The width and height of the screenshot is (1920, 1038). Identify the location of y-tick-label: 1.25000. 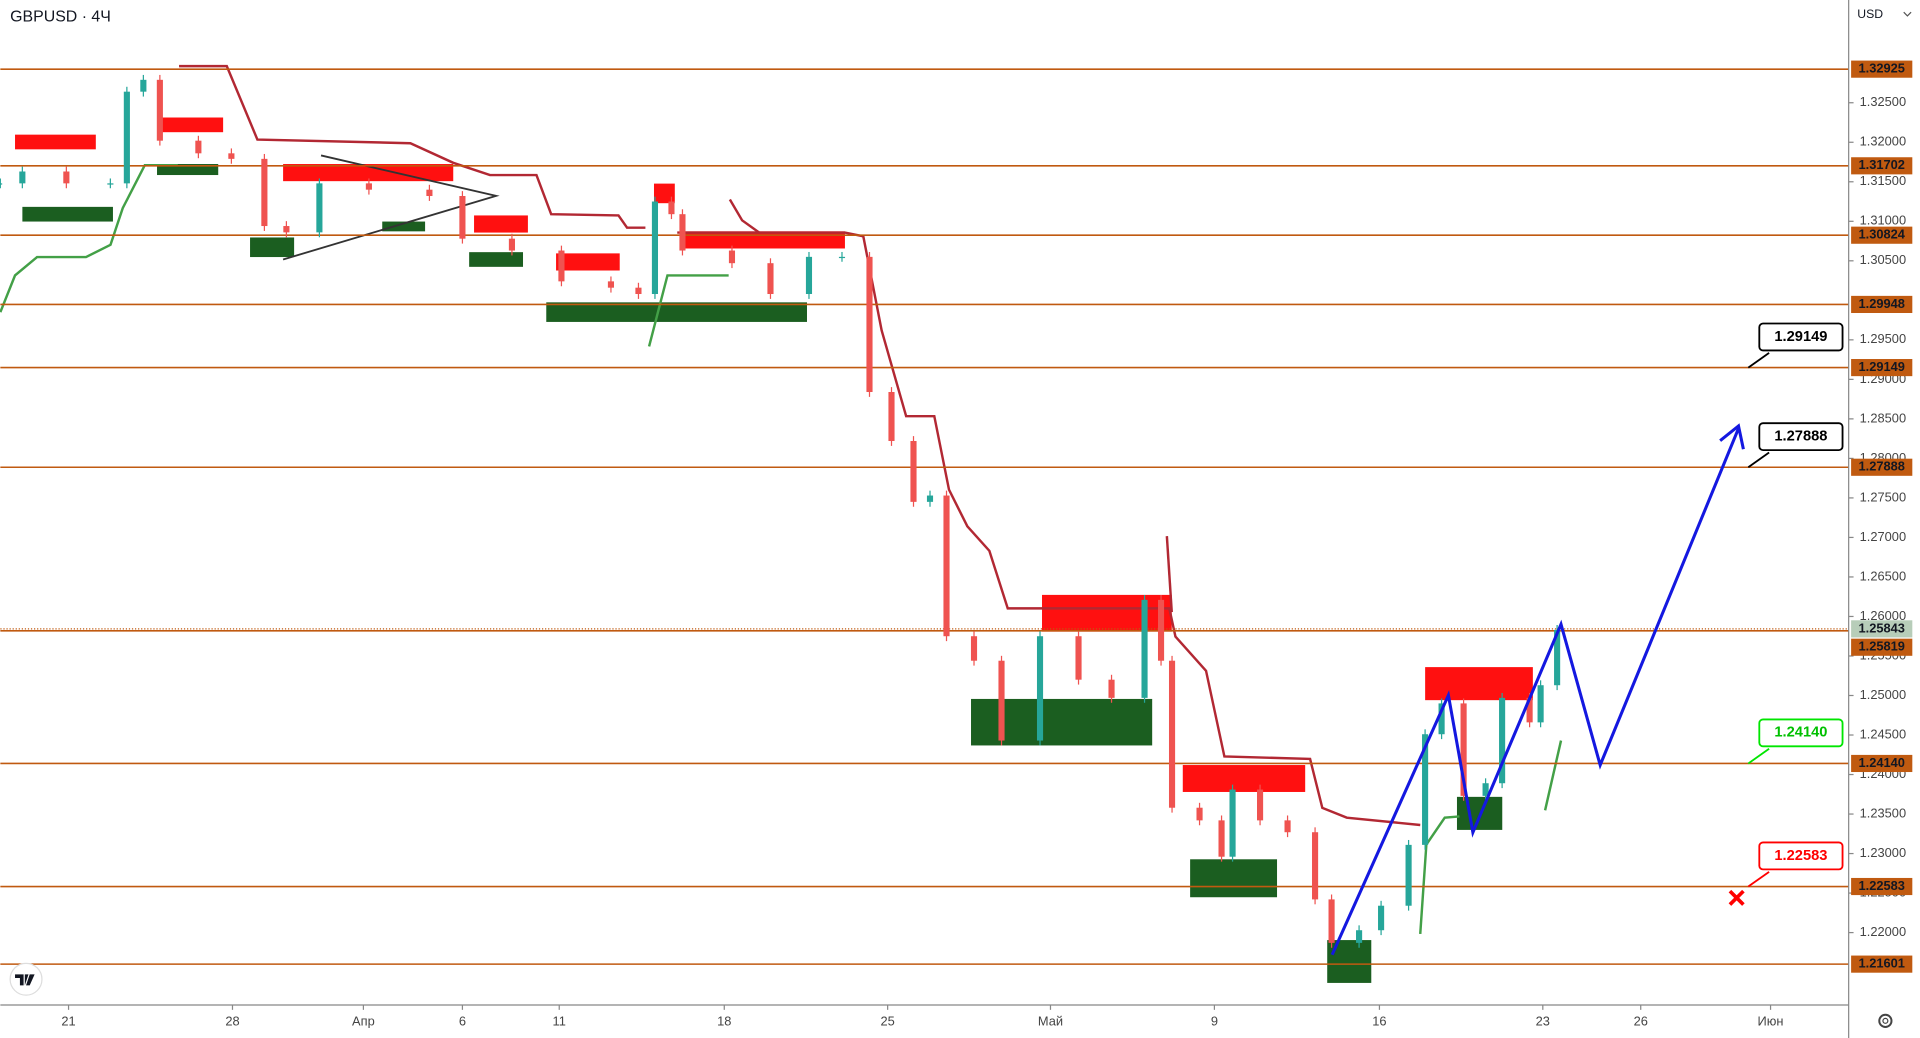
(1883, 694).